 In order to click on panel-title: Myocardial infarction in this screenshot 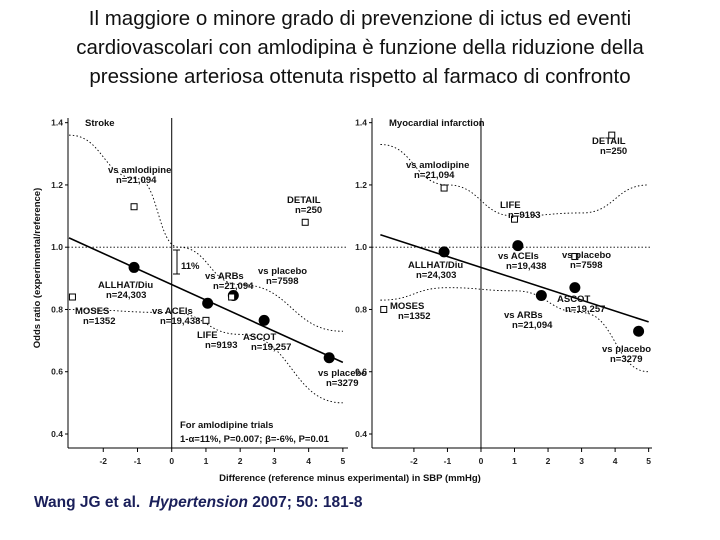, I will do `click(437, 123)`.